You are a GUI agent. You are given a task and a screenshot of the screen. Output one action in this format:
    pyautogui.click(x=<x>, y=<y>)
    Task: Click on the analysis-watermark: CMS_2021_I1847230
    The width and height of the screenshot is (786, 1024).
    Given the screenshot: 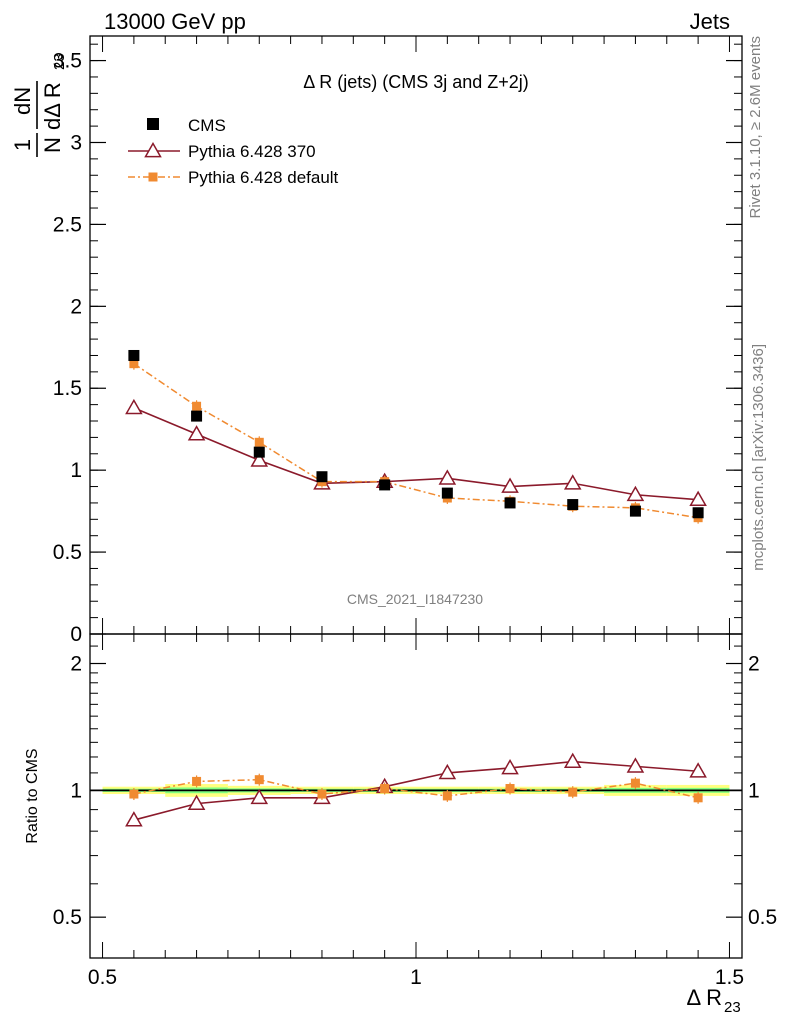 What is the action you would take?
    pyautogui.click(x=415, y=599)
    